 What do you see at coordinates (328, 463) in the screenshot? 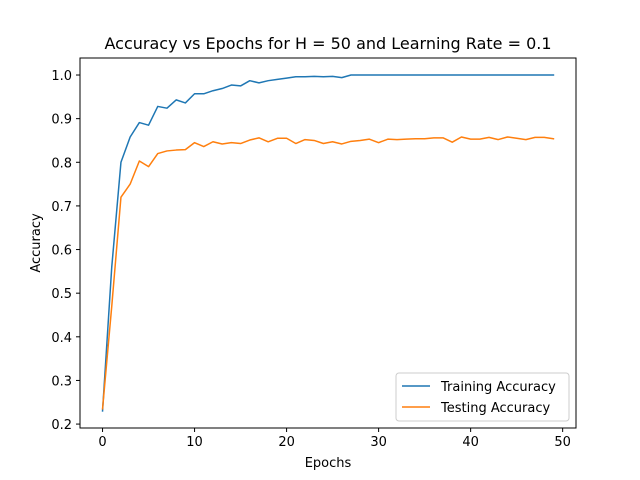
I see `x-axis-label: Epochs` at bounding box center [328, 463].